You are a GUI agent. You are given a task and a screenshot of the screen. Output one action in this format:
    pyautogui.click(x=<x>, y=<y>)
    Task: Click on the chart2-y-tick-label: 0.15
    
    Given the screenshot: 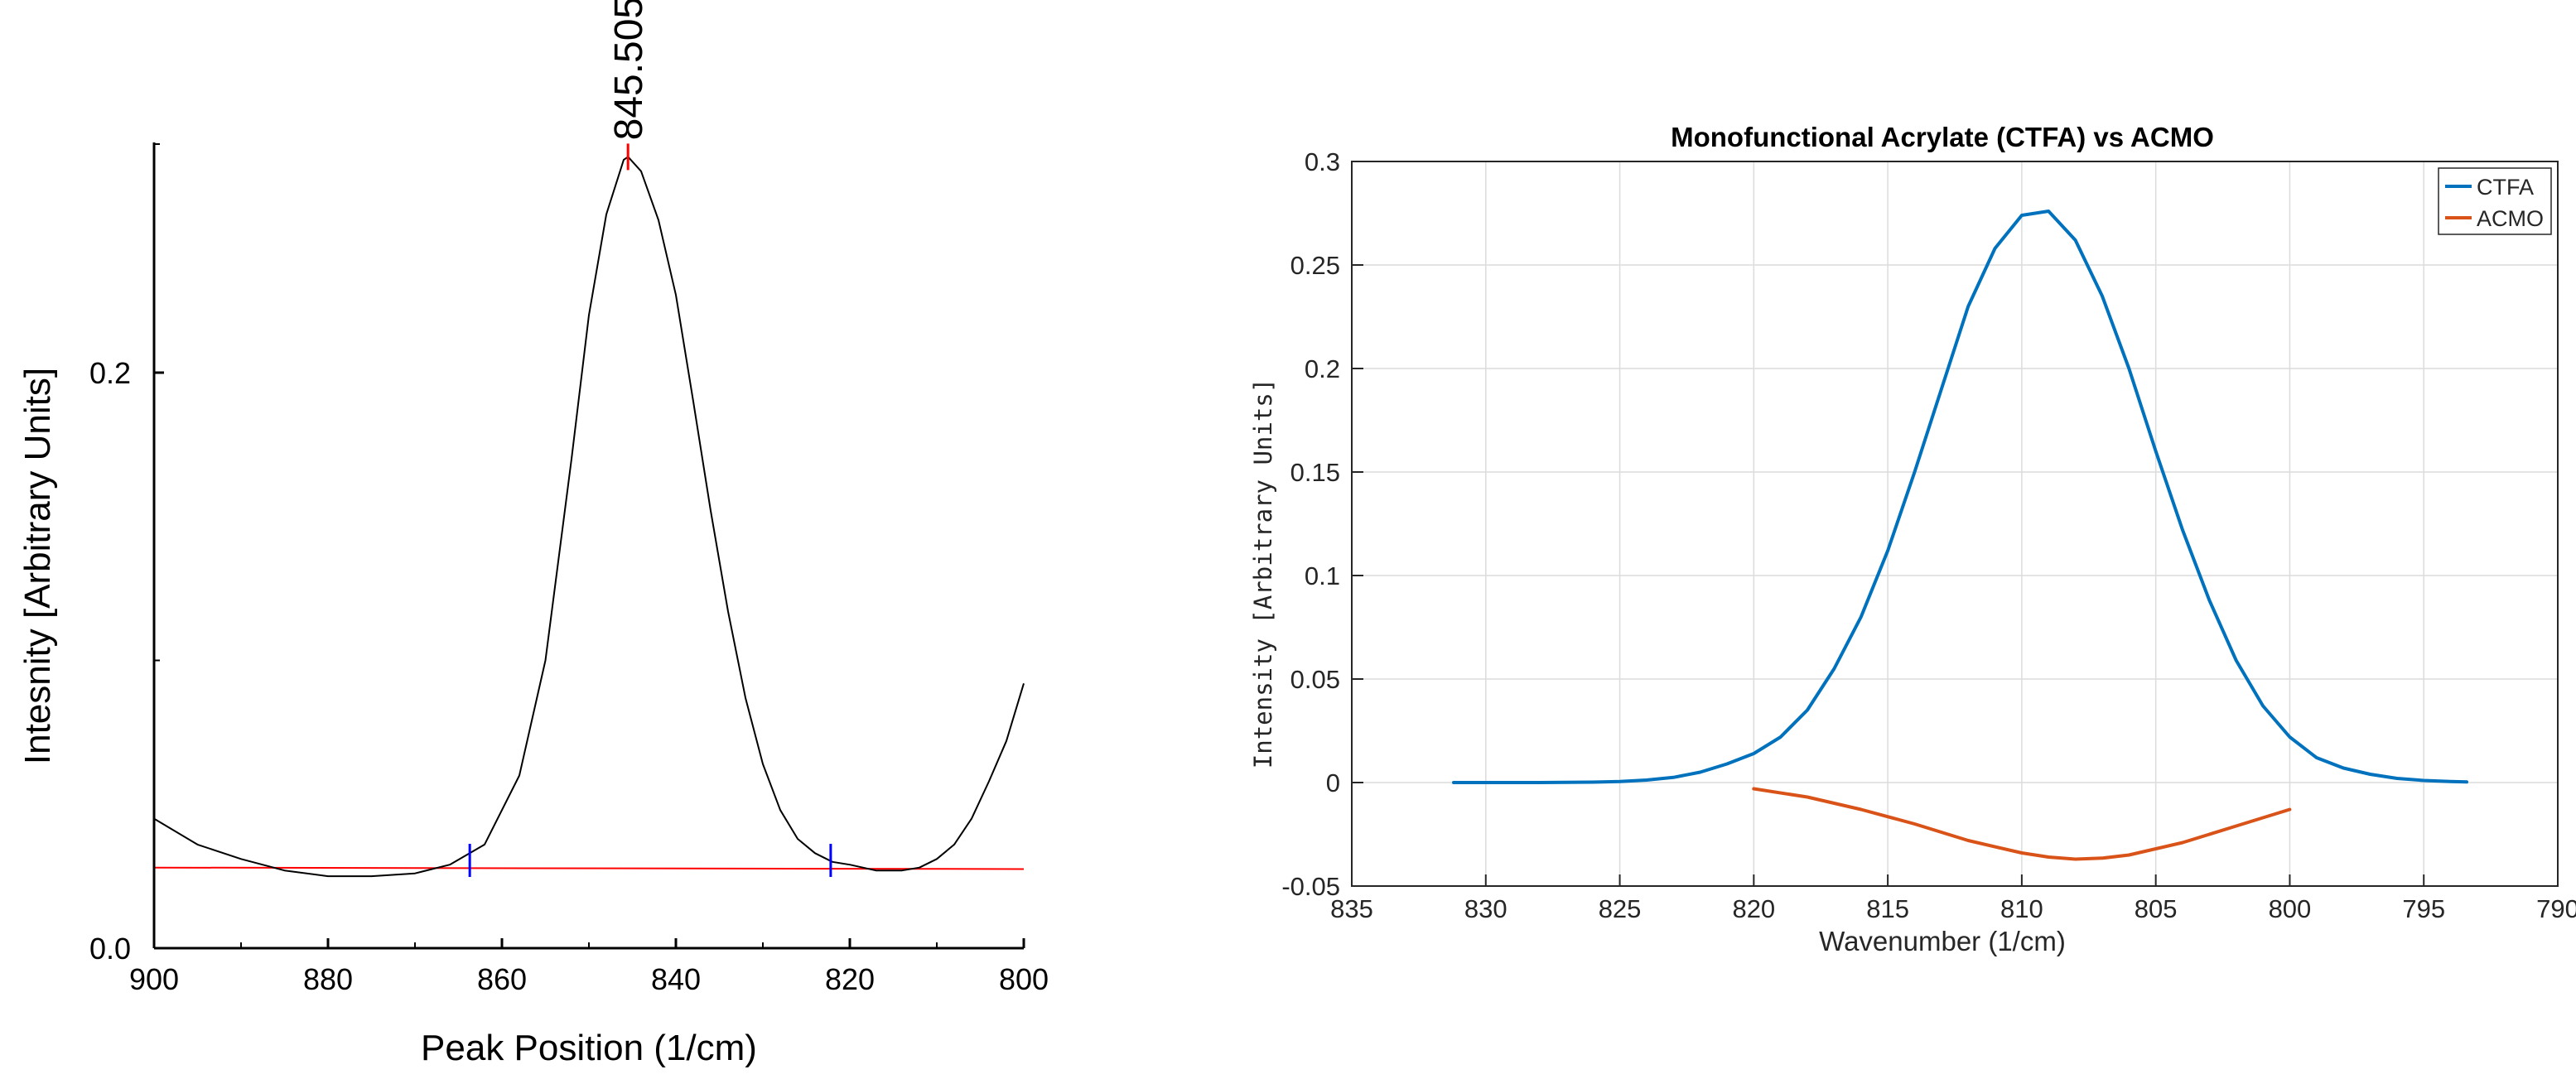 What is the action you would take?
    pyautogui.click(x=1315, y=472)
    